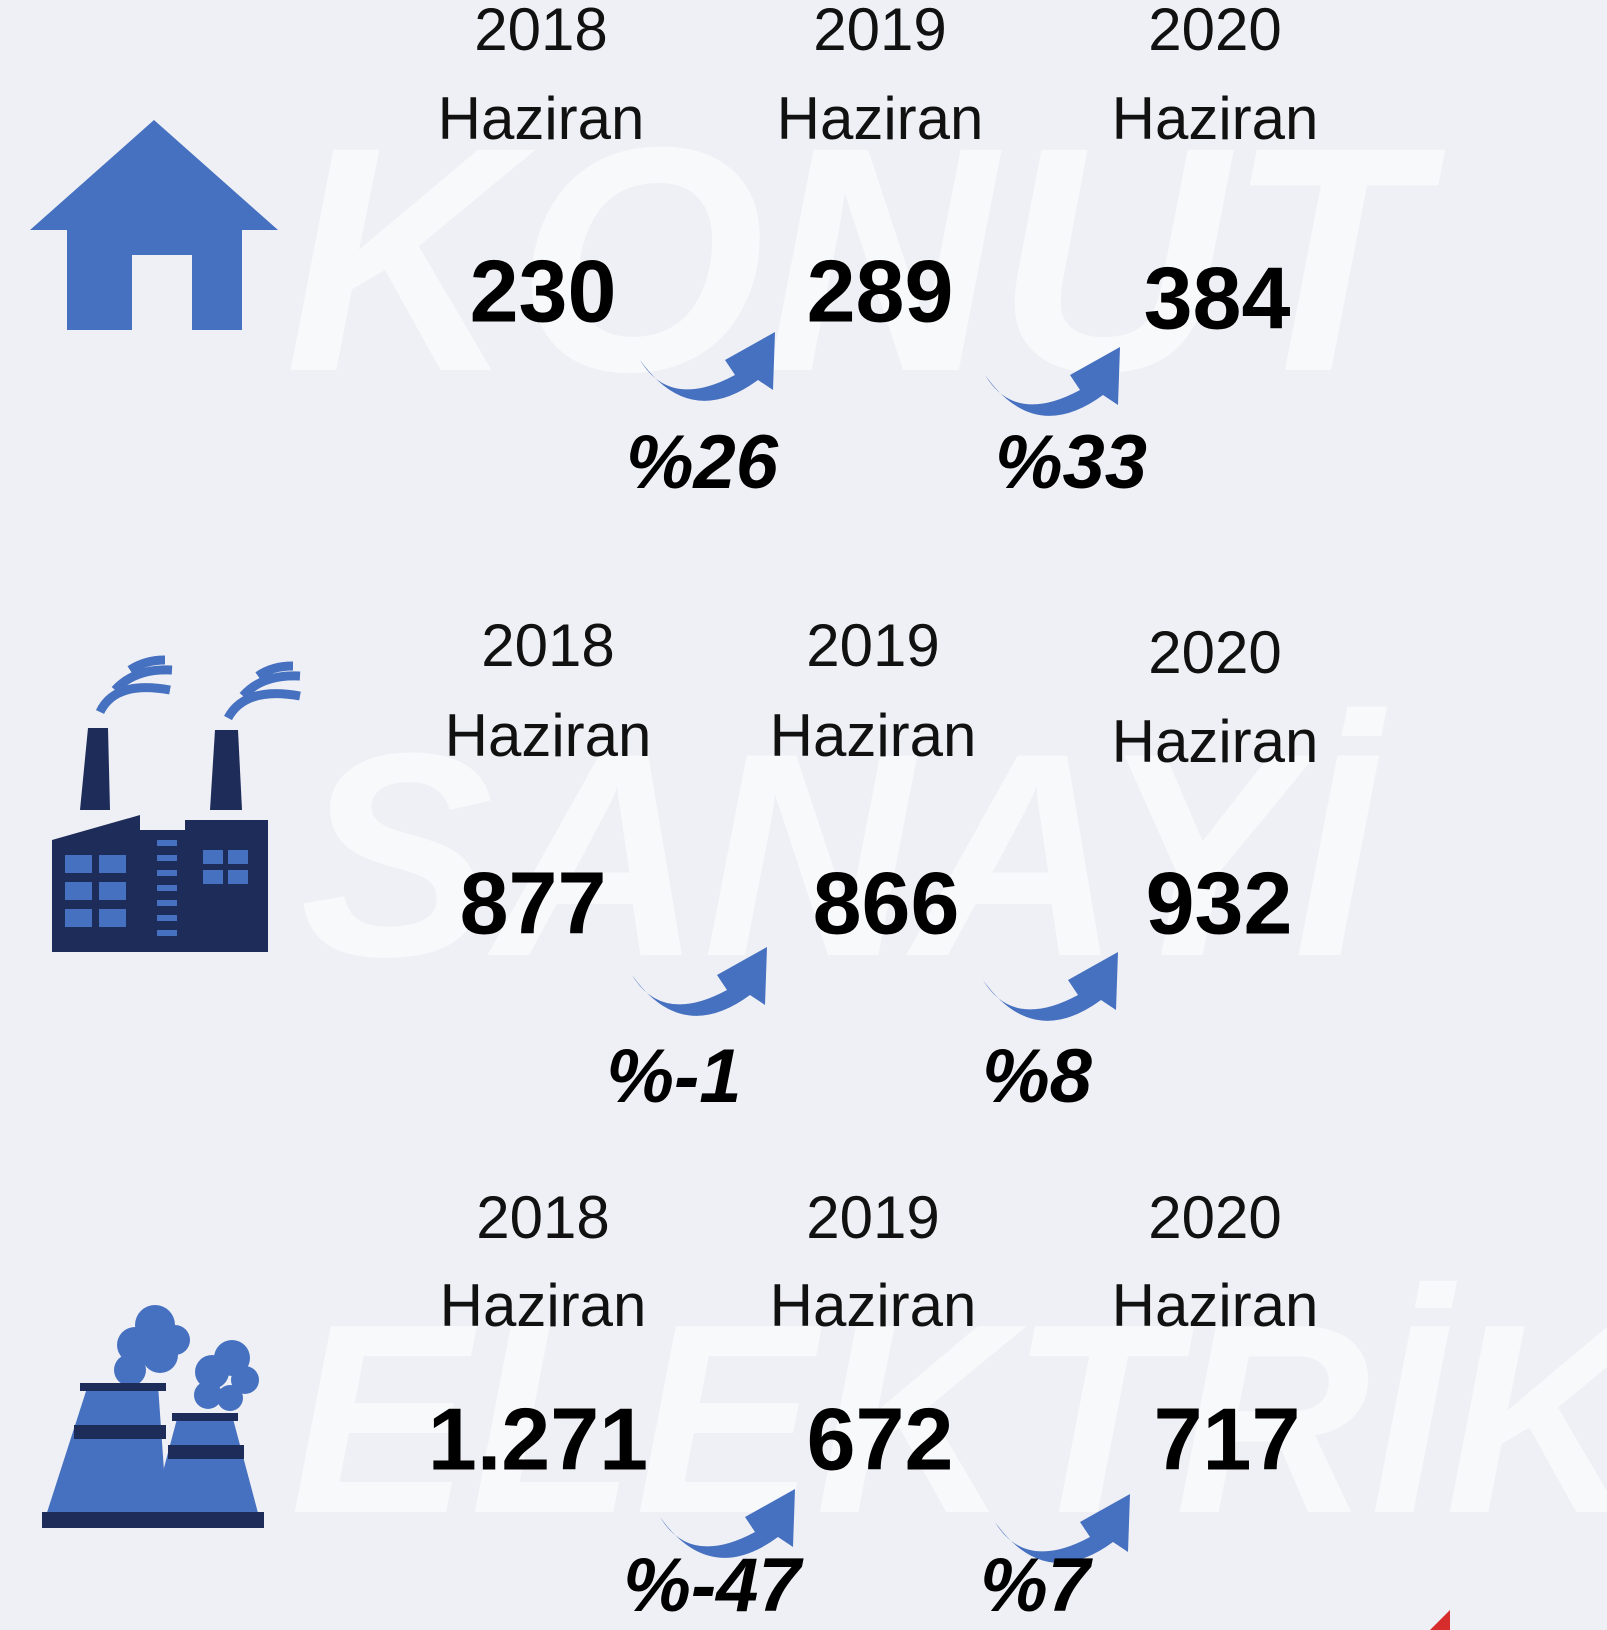  What do you see at coordinates (1071, 462) in the screenshot?
I see `change-percent: %33` at bounding box center [1071, 462].